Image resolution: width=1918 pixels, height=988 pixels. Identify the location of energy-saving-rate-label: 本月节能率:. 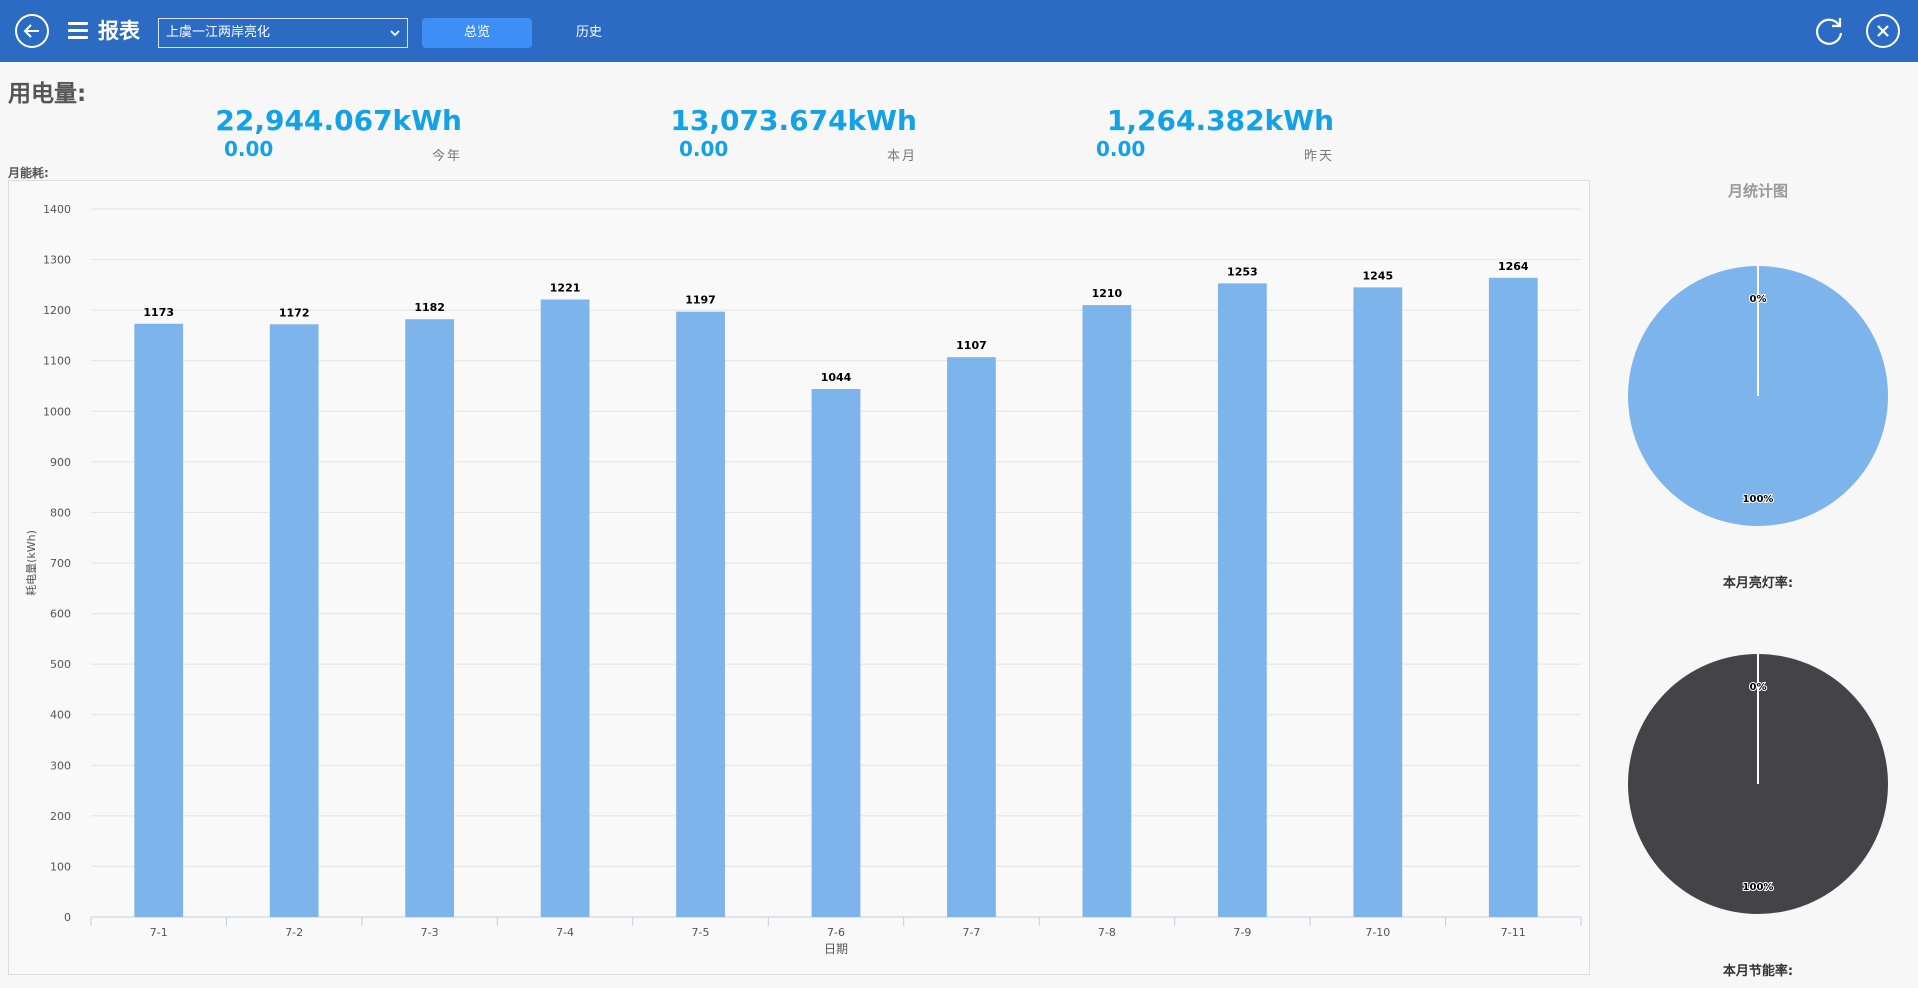
(1758, 971).